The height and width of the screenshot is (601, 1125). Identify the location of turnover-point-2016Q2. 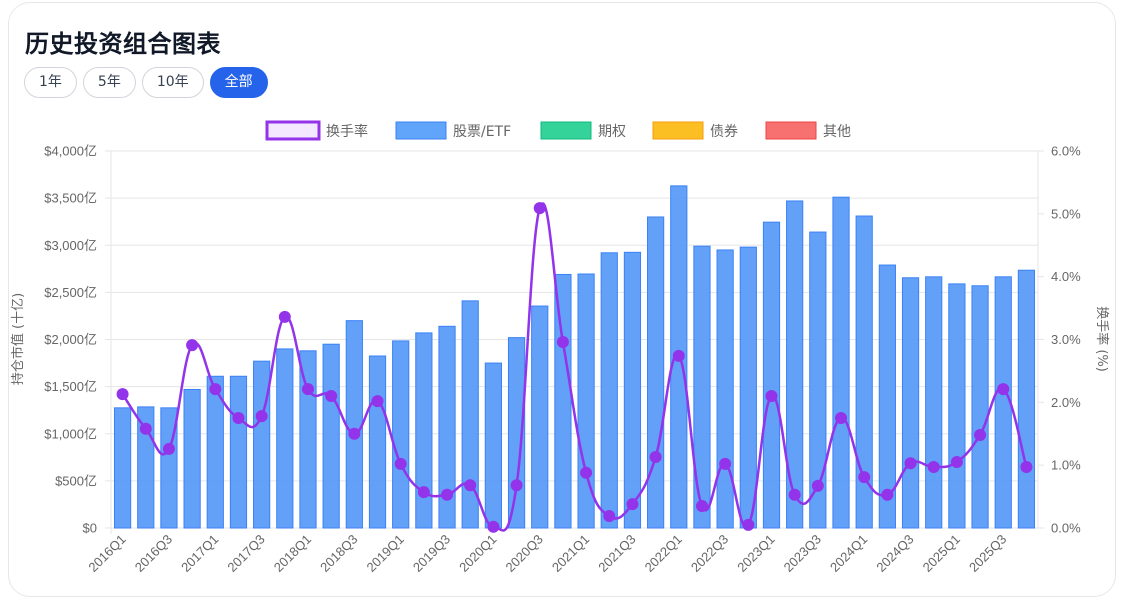
(145, 428).